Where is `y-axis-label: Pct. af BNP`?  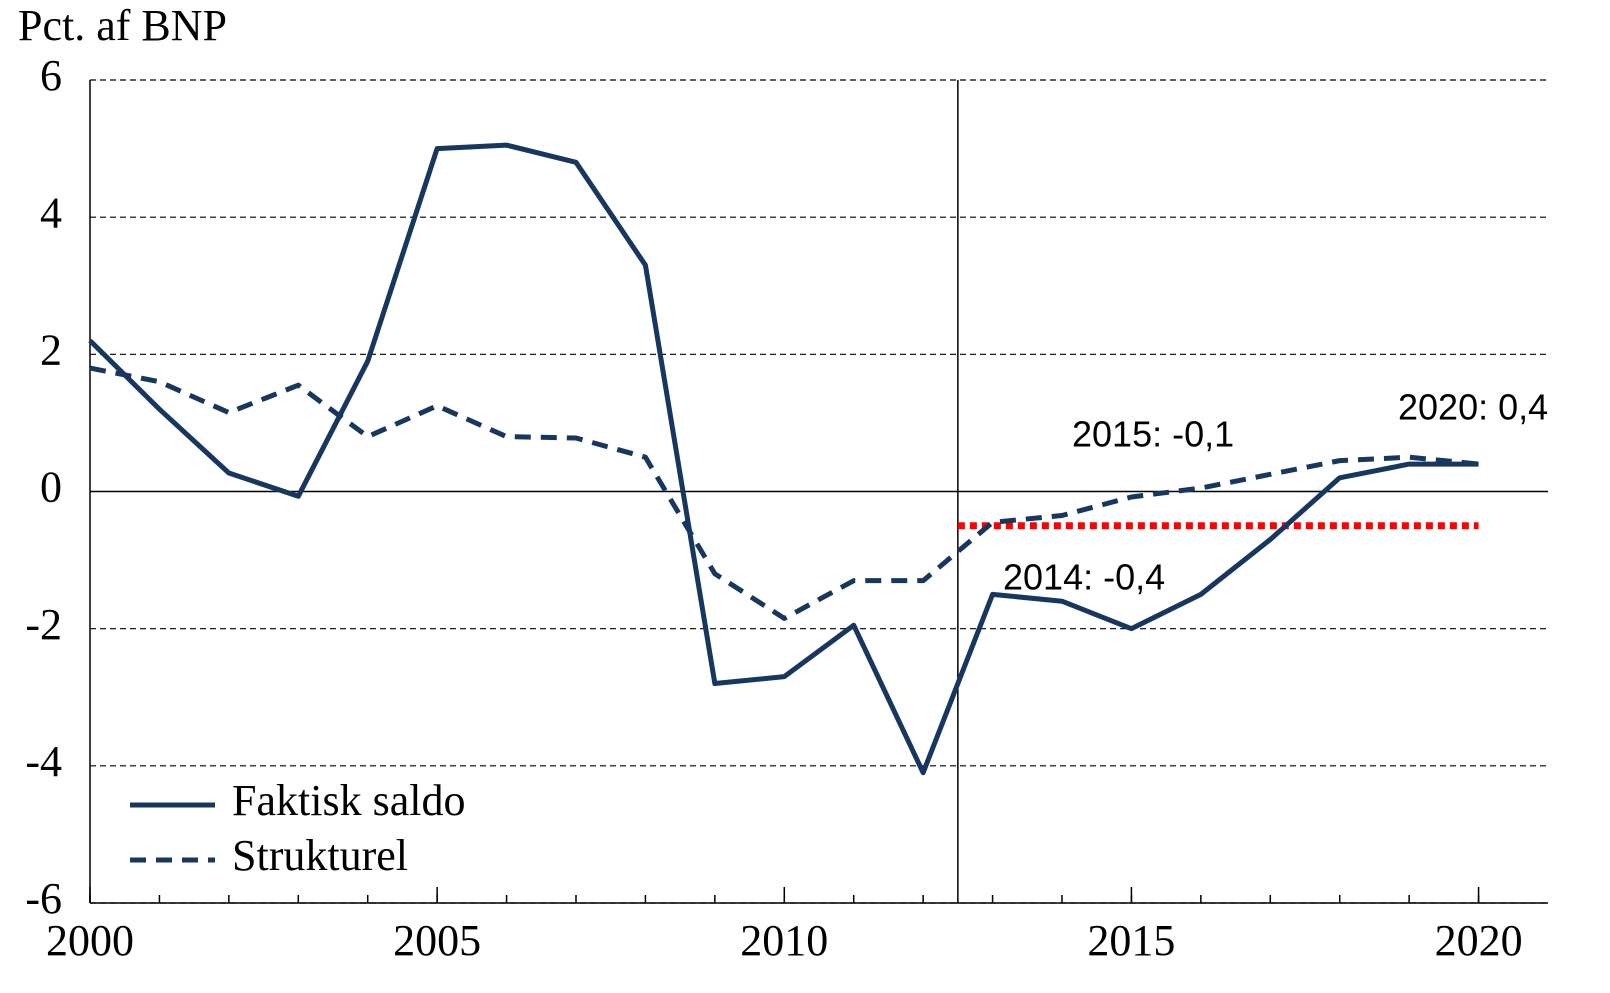 y-axis-label: Pct. af BNP is located at coordinates (122, 25).